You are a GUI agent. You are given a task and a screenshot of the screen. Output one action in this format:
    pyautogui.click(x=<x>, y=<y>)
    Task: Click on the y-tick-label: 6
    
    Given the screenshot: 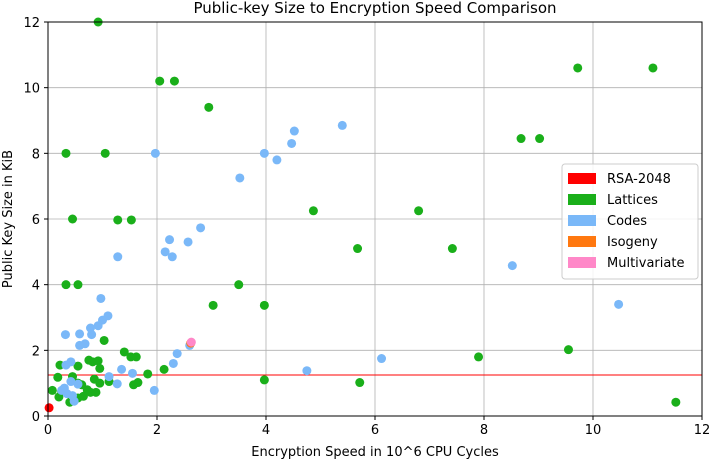 What is the action you would take?
    pyautogui.click(x=36, y=220)
    